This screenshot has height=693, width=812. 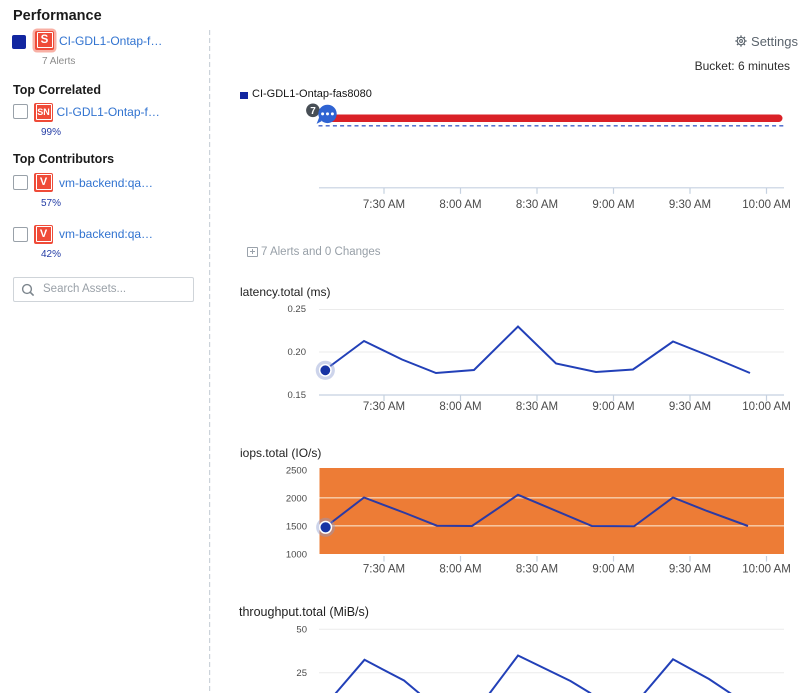 What do you see at coordinates (296, 470) in the screenshot?
I see `svg-text: 2500` at bounding box center [296, 470].